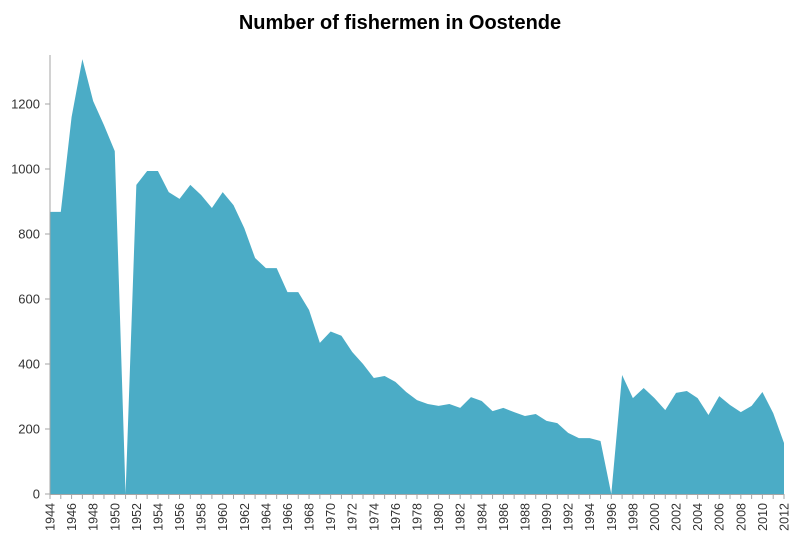 The height and width of the screenshot is (541, 800). Describe the element at coordinates (29, 234) in the screenshot. I see `y-tick-label: 800` at that location.